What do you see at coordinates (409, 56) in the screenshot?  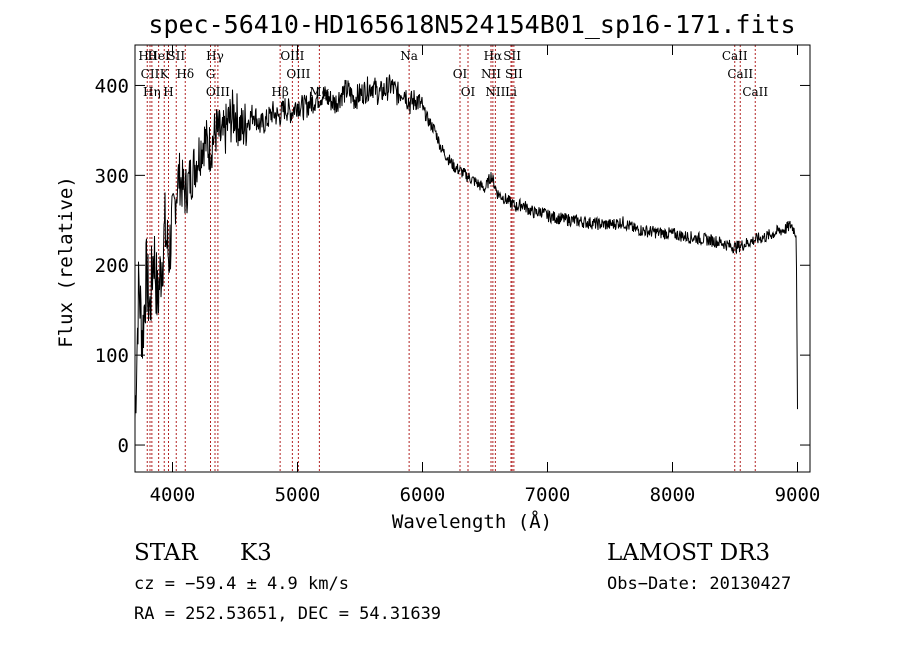 I see `spectral-line-label: Na` at bounding box center [409, 56].